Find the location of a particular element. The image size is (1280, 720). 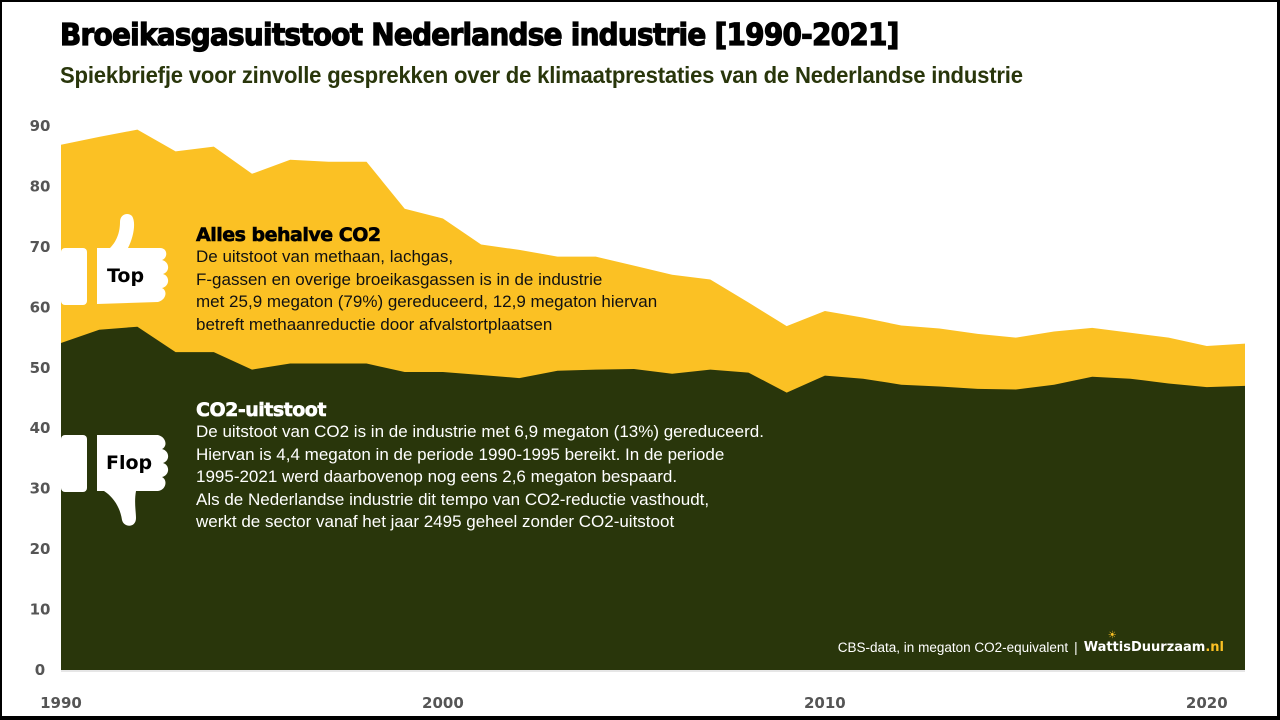

y-tick-label: 40 is located at coordinates (40, 428).